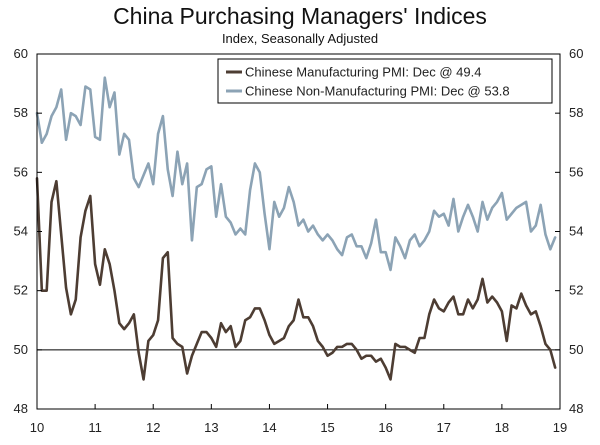 The height and width of the screenshot is (445, 600). What do you see at coordinates (385, 427) in the screenshot?
I see `x-tick-label: 16` at bounding box center [385, 427].